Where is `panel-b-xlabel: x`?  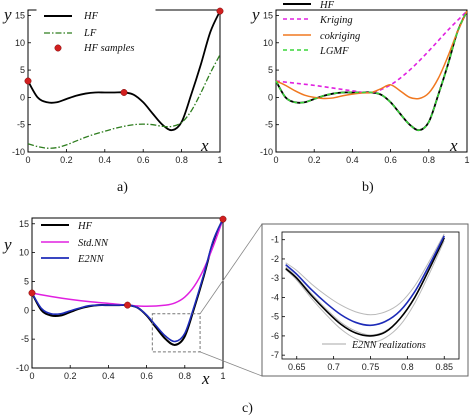 panel-b-xlabel: x is located at coordinates (453, 145).